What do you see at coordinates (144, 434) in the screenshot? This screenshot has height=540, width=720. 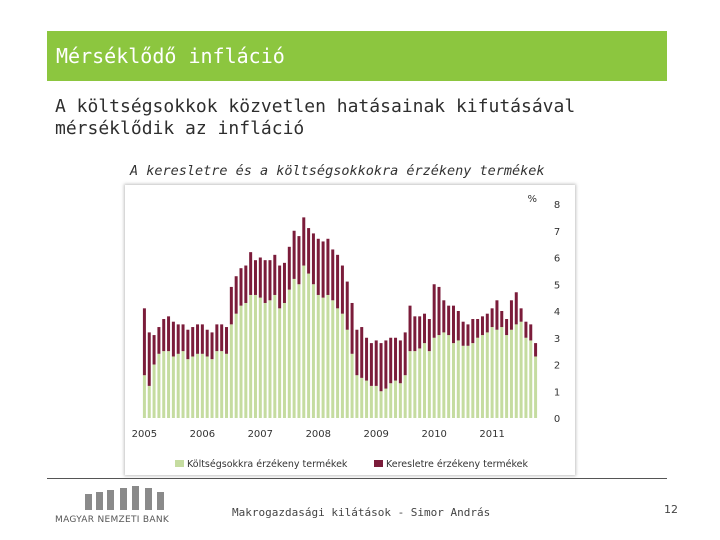 I see `x-tick-label: 2005` at bounding box center [144, 434].